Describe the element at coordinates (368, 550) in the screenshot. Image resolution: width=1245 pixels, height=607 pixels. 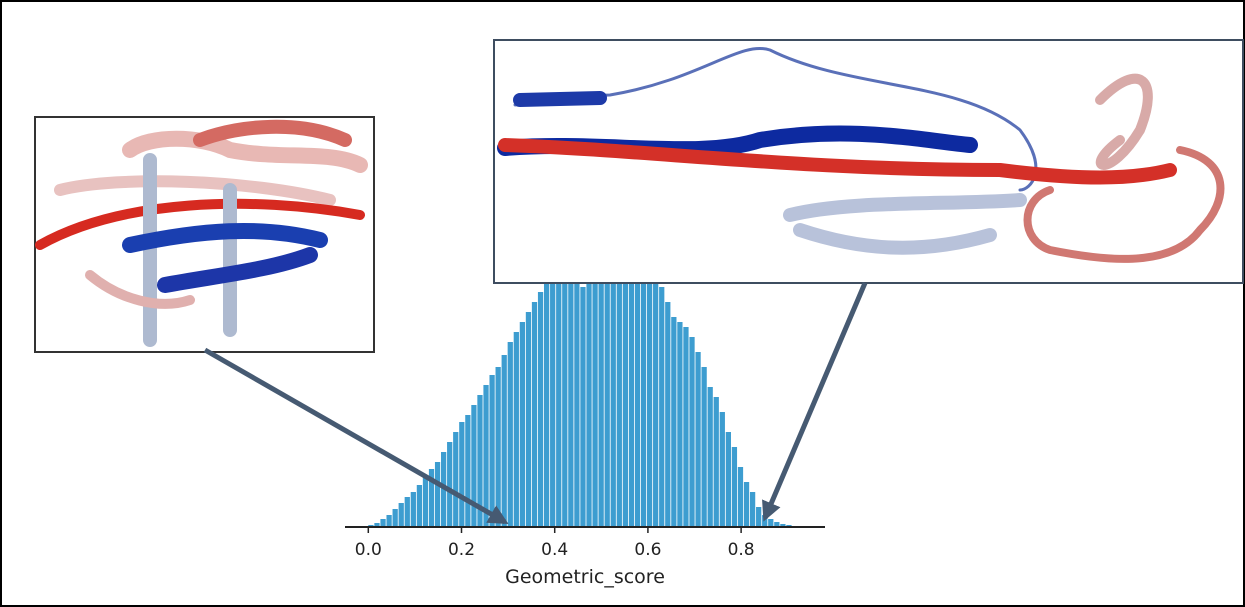
I see `x-tick-label: 0.0` at that location.